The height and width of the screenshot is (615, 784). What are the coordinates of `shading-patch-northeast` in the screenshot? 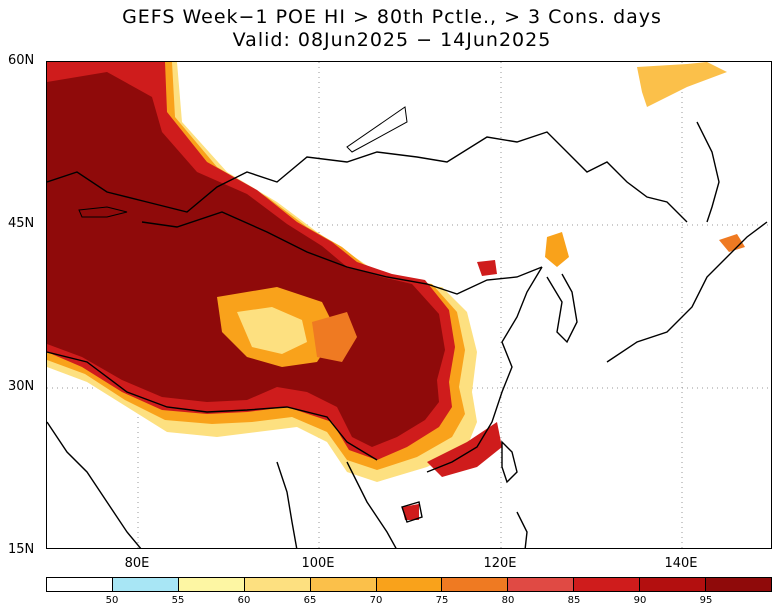 It's located at (557, 249).